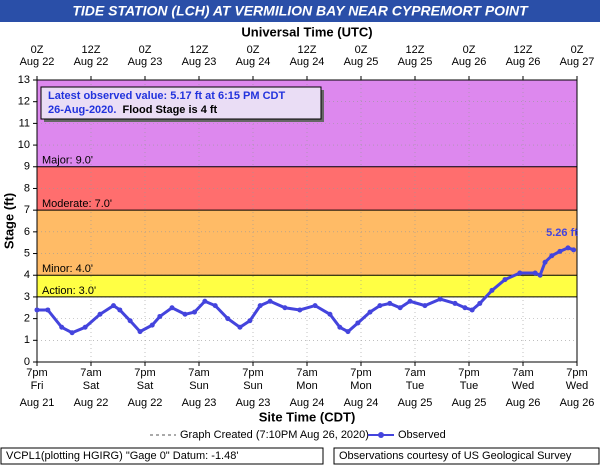 The height and width of the screenshot is (465, 600). Describe the element at coordinates (69, 291) in the screenshot. I see `threshold-label: Action: 3.0'` at that location.